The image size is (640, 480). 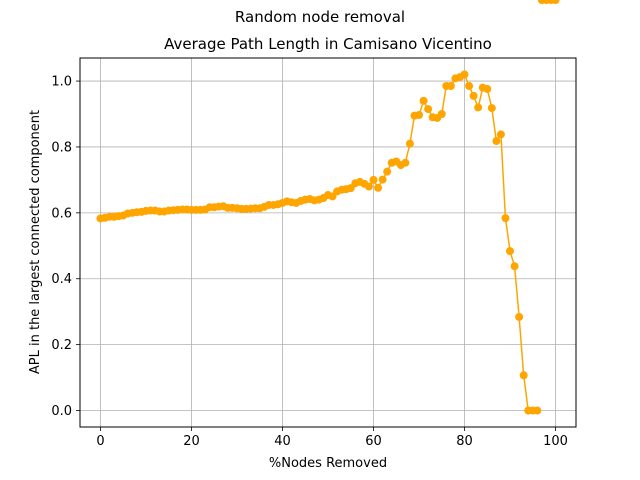 I want to click on x-tick-label: 100, so click(x=555, y=441).